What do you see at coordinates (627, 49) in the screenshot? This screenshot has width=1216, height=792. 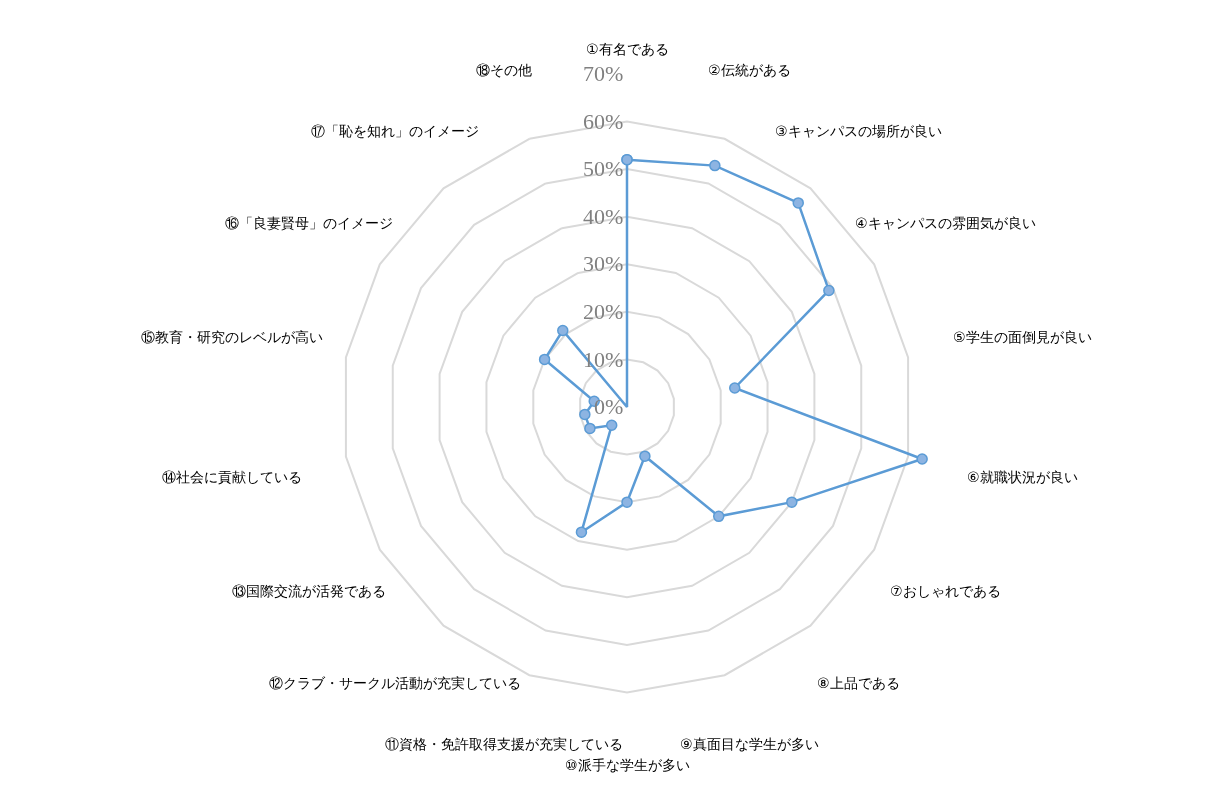 I see `spoke-label: ①有名である` at bounding box center [627, 49].